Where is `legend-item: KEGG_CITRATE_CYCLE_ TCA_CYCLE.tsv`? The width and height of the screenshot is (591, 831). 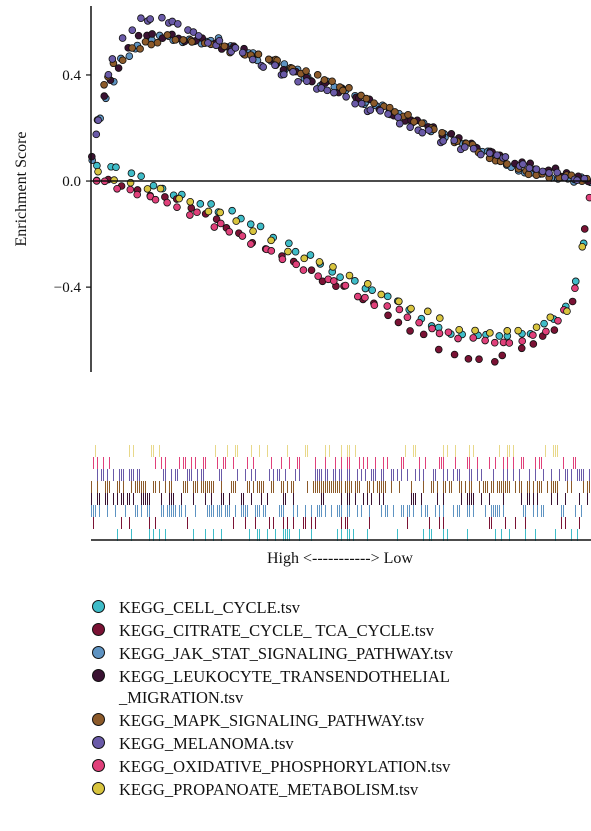 legend-item: KEGG_CITRATE_CYCLE_ TCA_CYCLE.tsv is located at coordinates (272, 631).